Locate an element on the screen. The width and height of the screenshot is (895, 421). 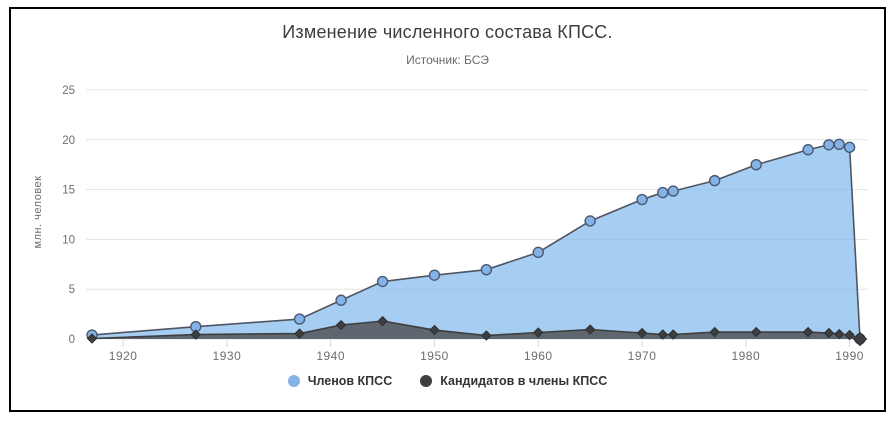
candidates-point-1981 is located at coordinates (756, 332).